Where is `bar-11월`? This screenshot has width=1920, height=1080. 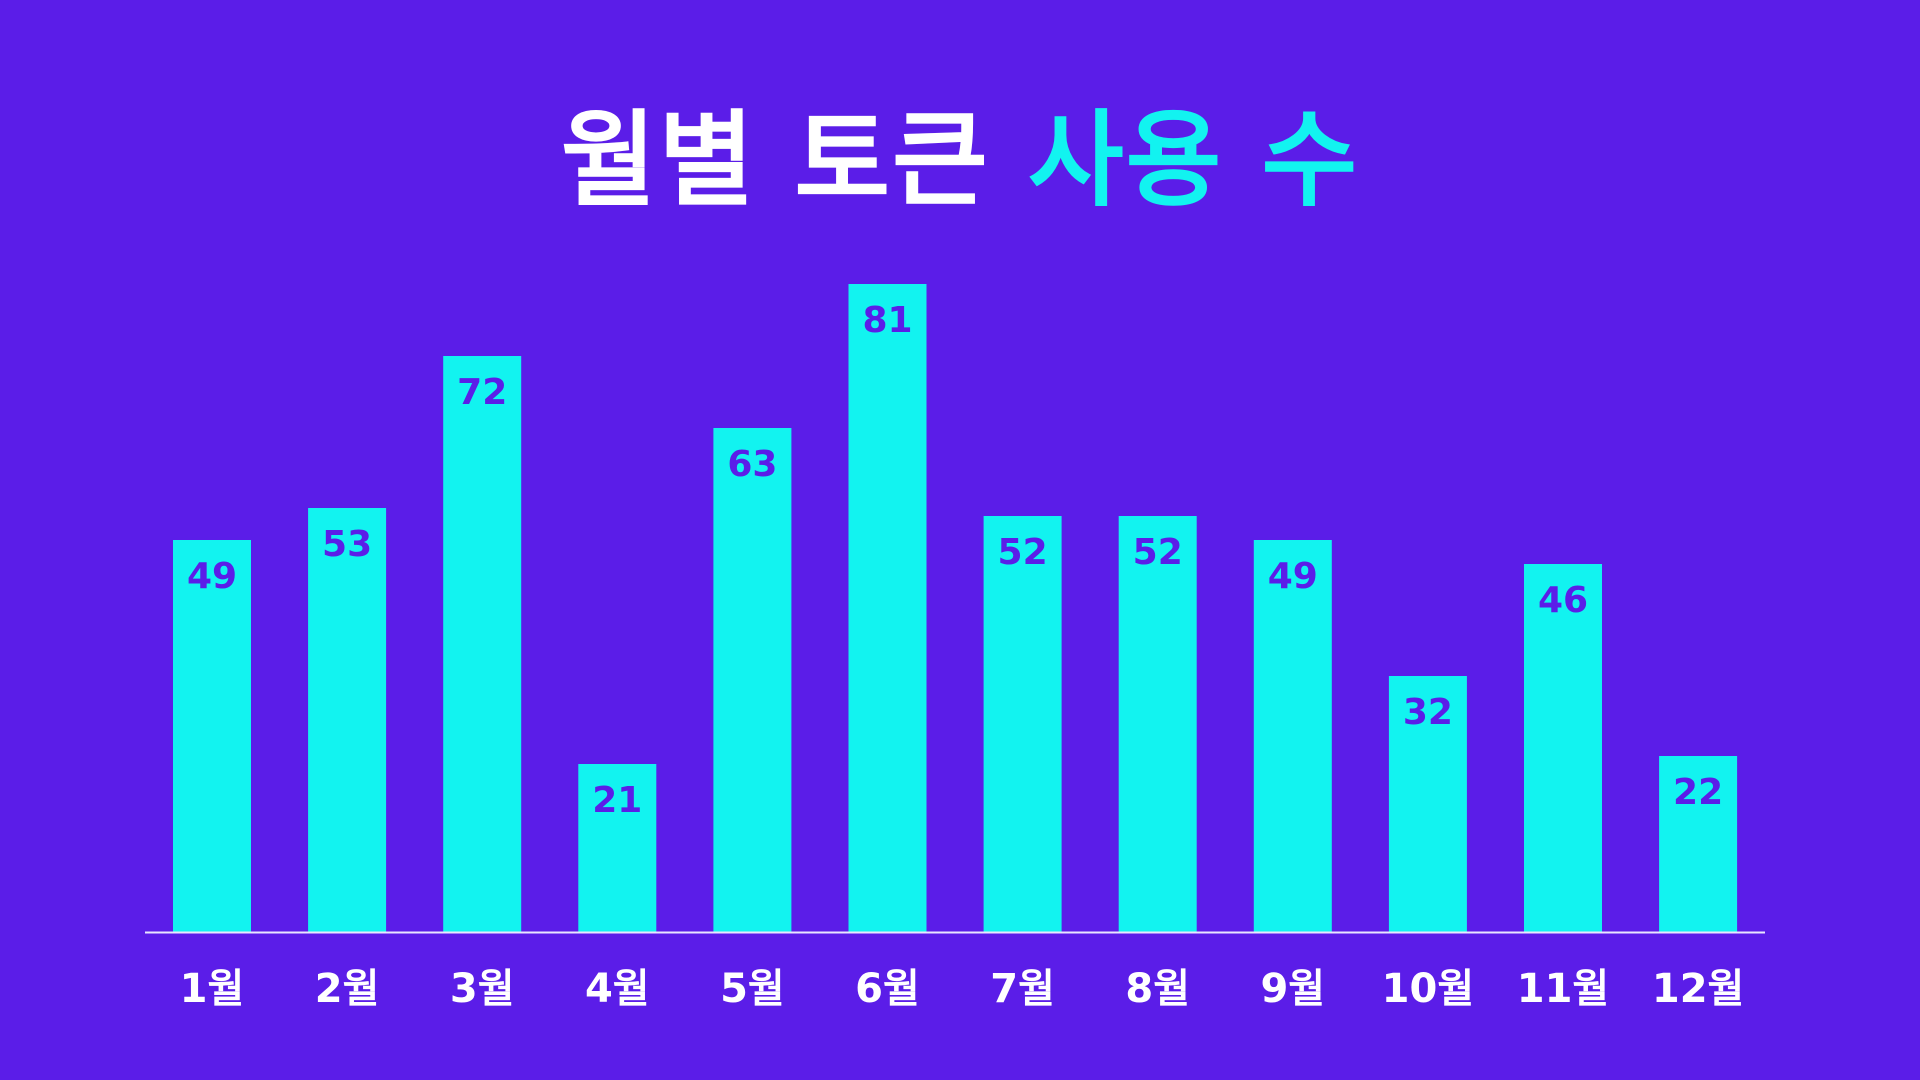
bar-11월 is located at coordinates (1563, 748).